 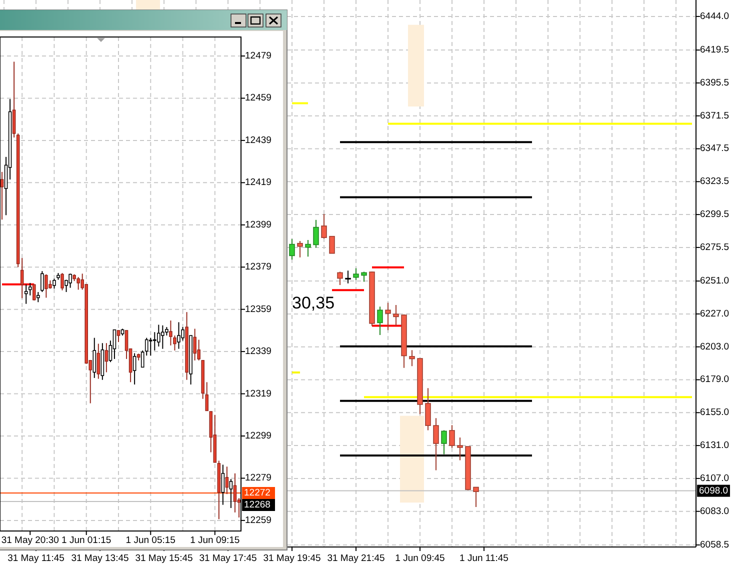 What do you see at coordinates (484, 558) in the screenshot?
I see `x-tick-label: 1 Jun 11:45` at bounding box center [484, 558].